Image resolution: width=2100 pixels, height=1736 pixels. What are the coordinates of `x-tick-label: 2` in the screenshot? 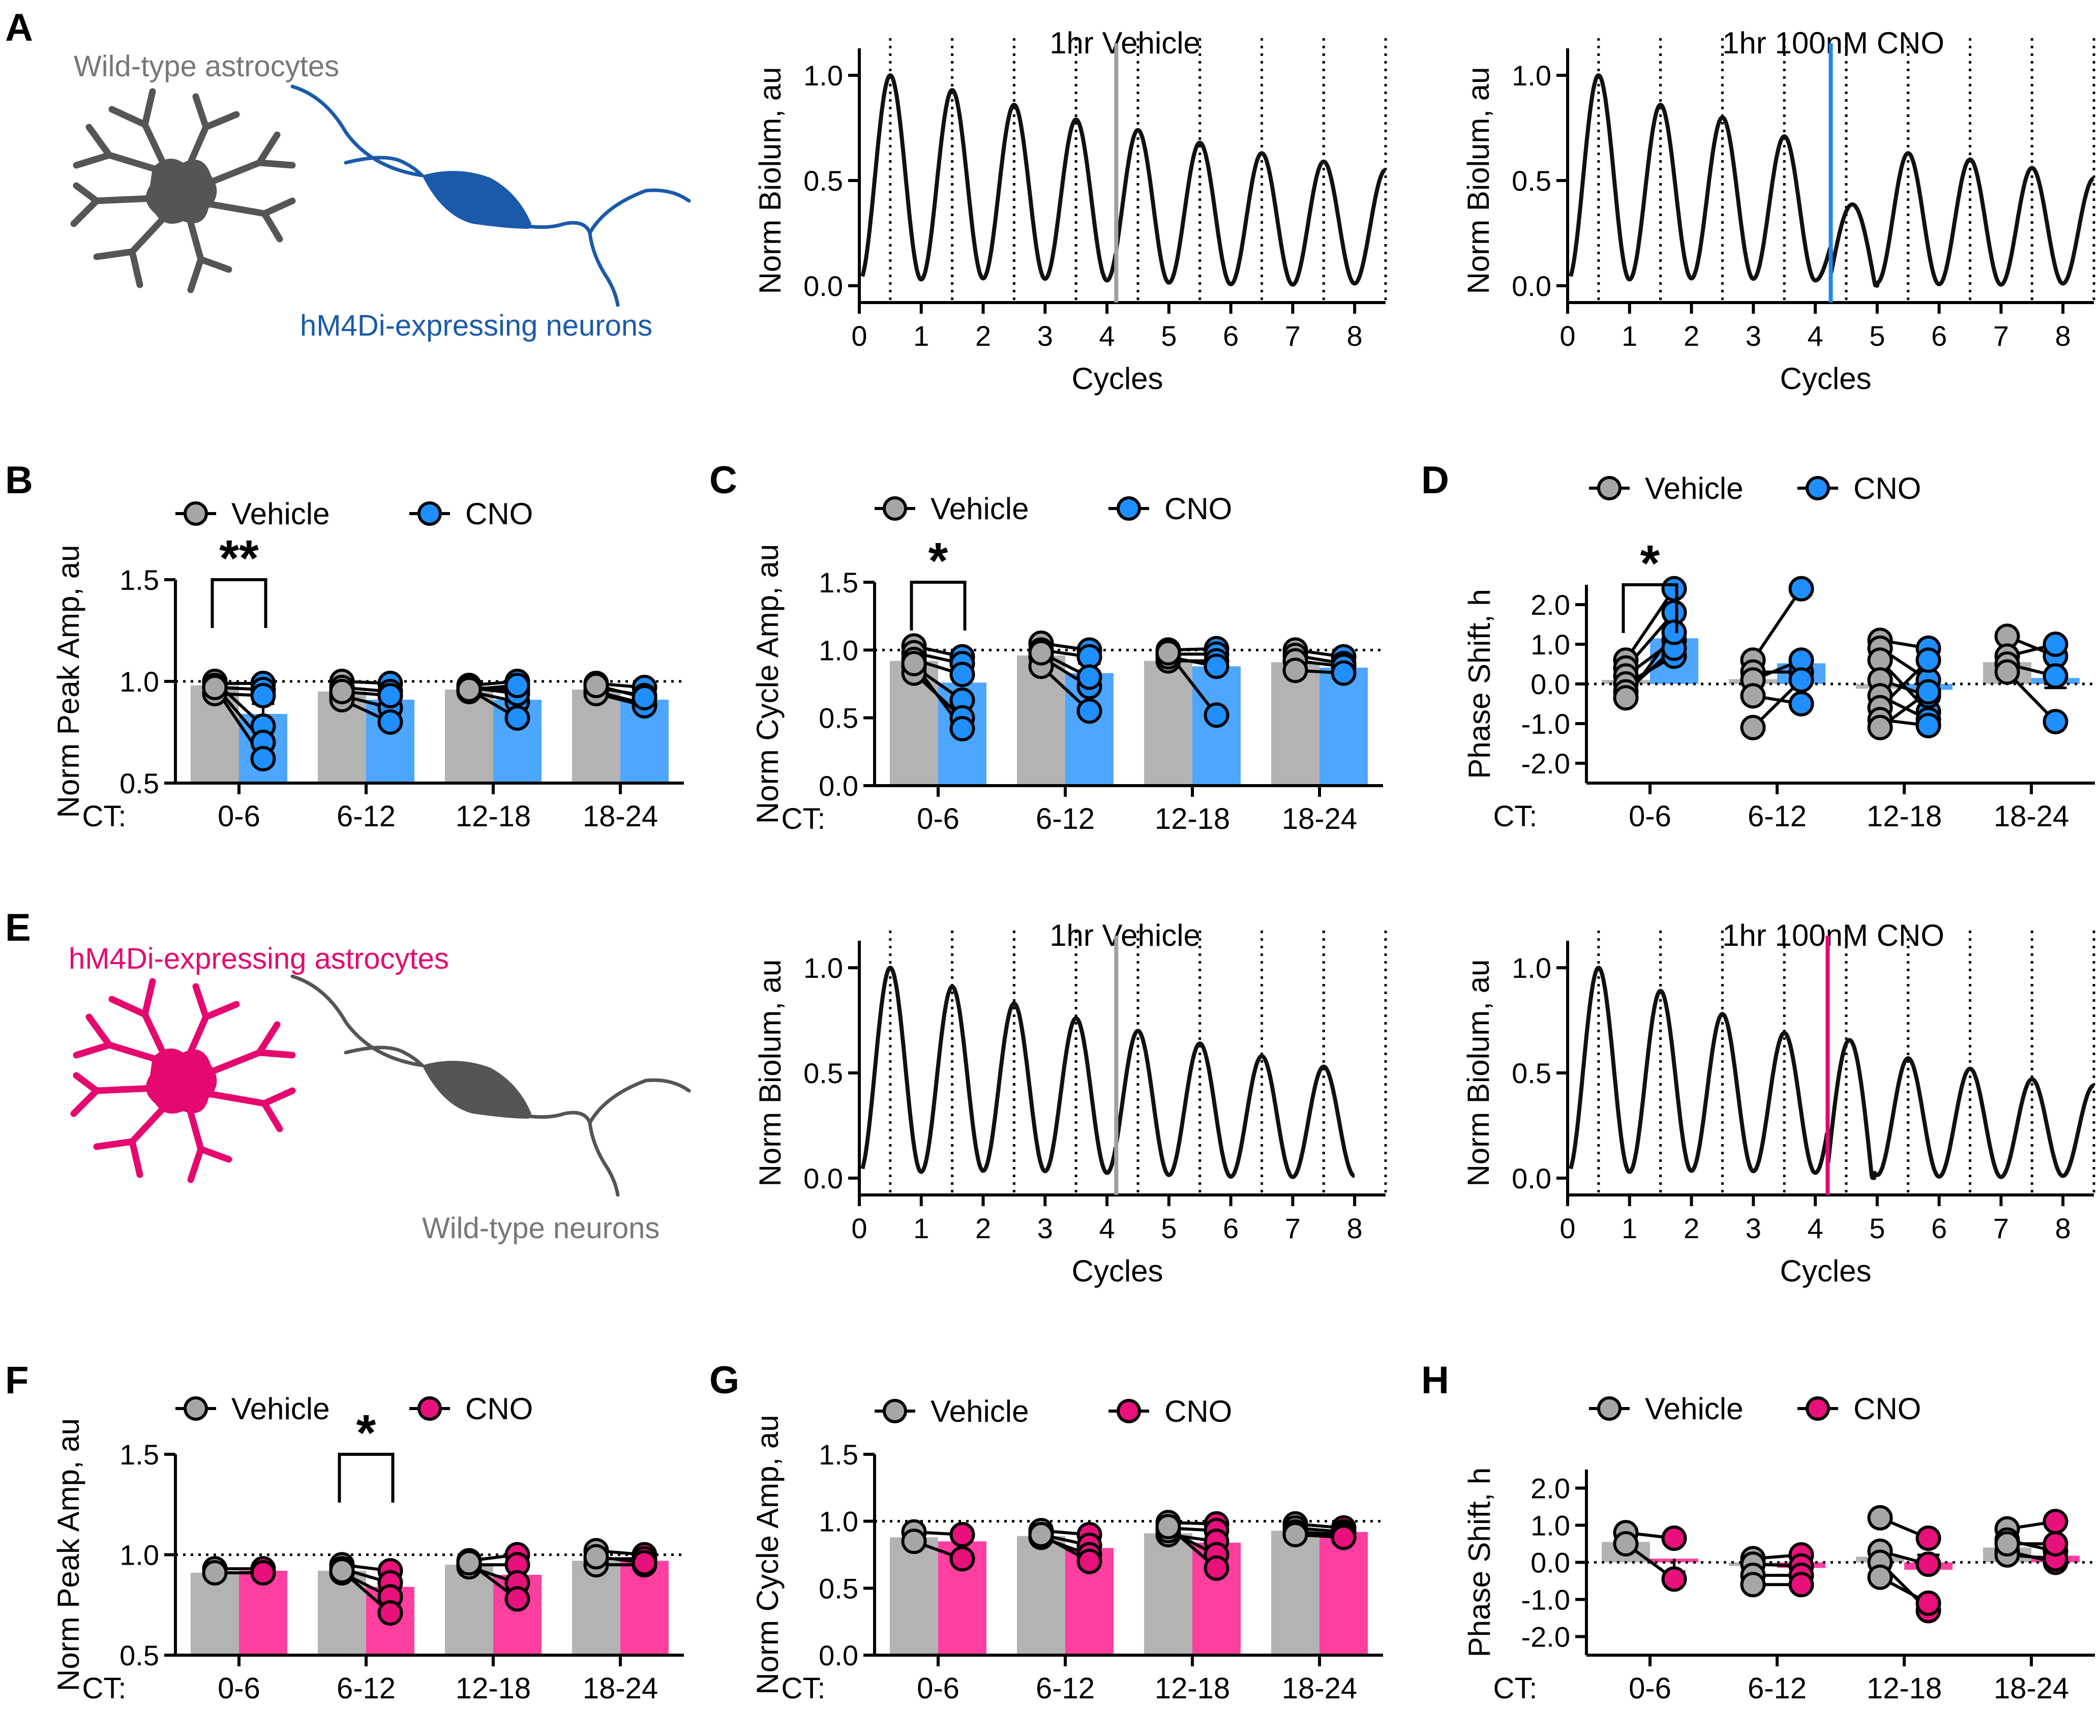 It's located at (1691, 1228).